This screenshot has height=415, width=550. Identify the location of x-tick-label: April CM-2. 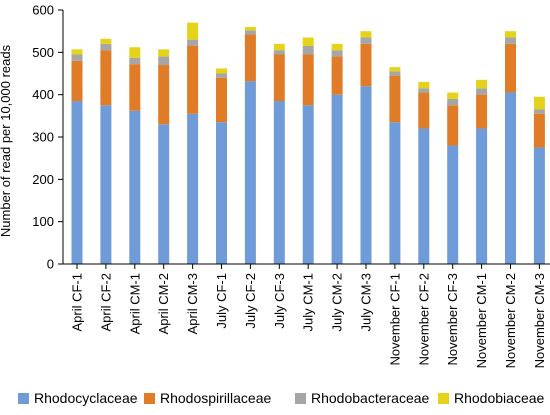
(163, 303).